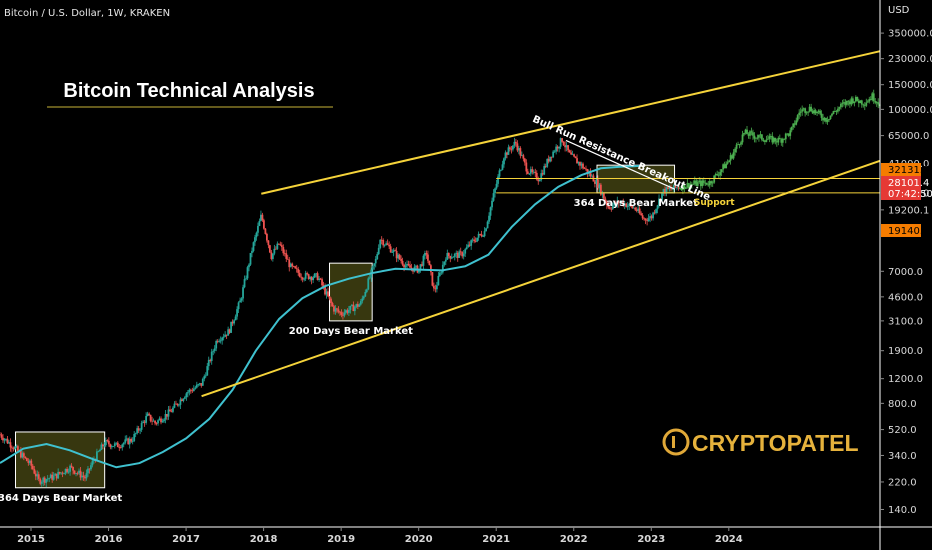 Image resolution: width=932 pixels, height=550 pixels. Describe the element at coordinates (902, 510) in the screenshot. I see `y-tick-label: 140.0` at that location.